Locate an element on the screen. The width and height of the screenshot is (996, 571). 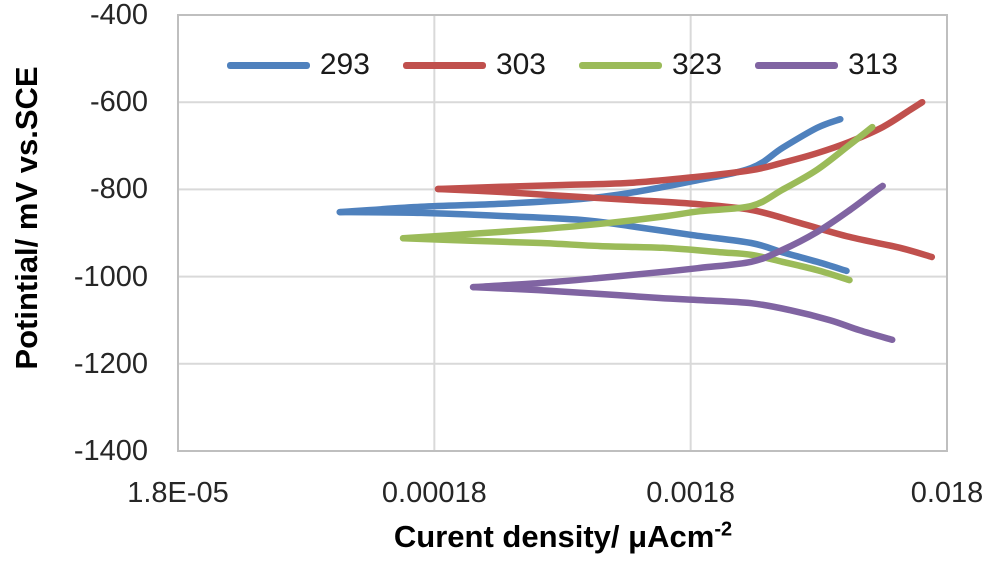
x-tick-label: 0.018 is located at coordinates (947, 493).